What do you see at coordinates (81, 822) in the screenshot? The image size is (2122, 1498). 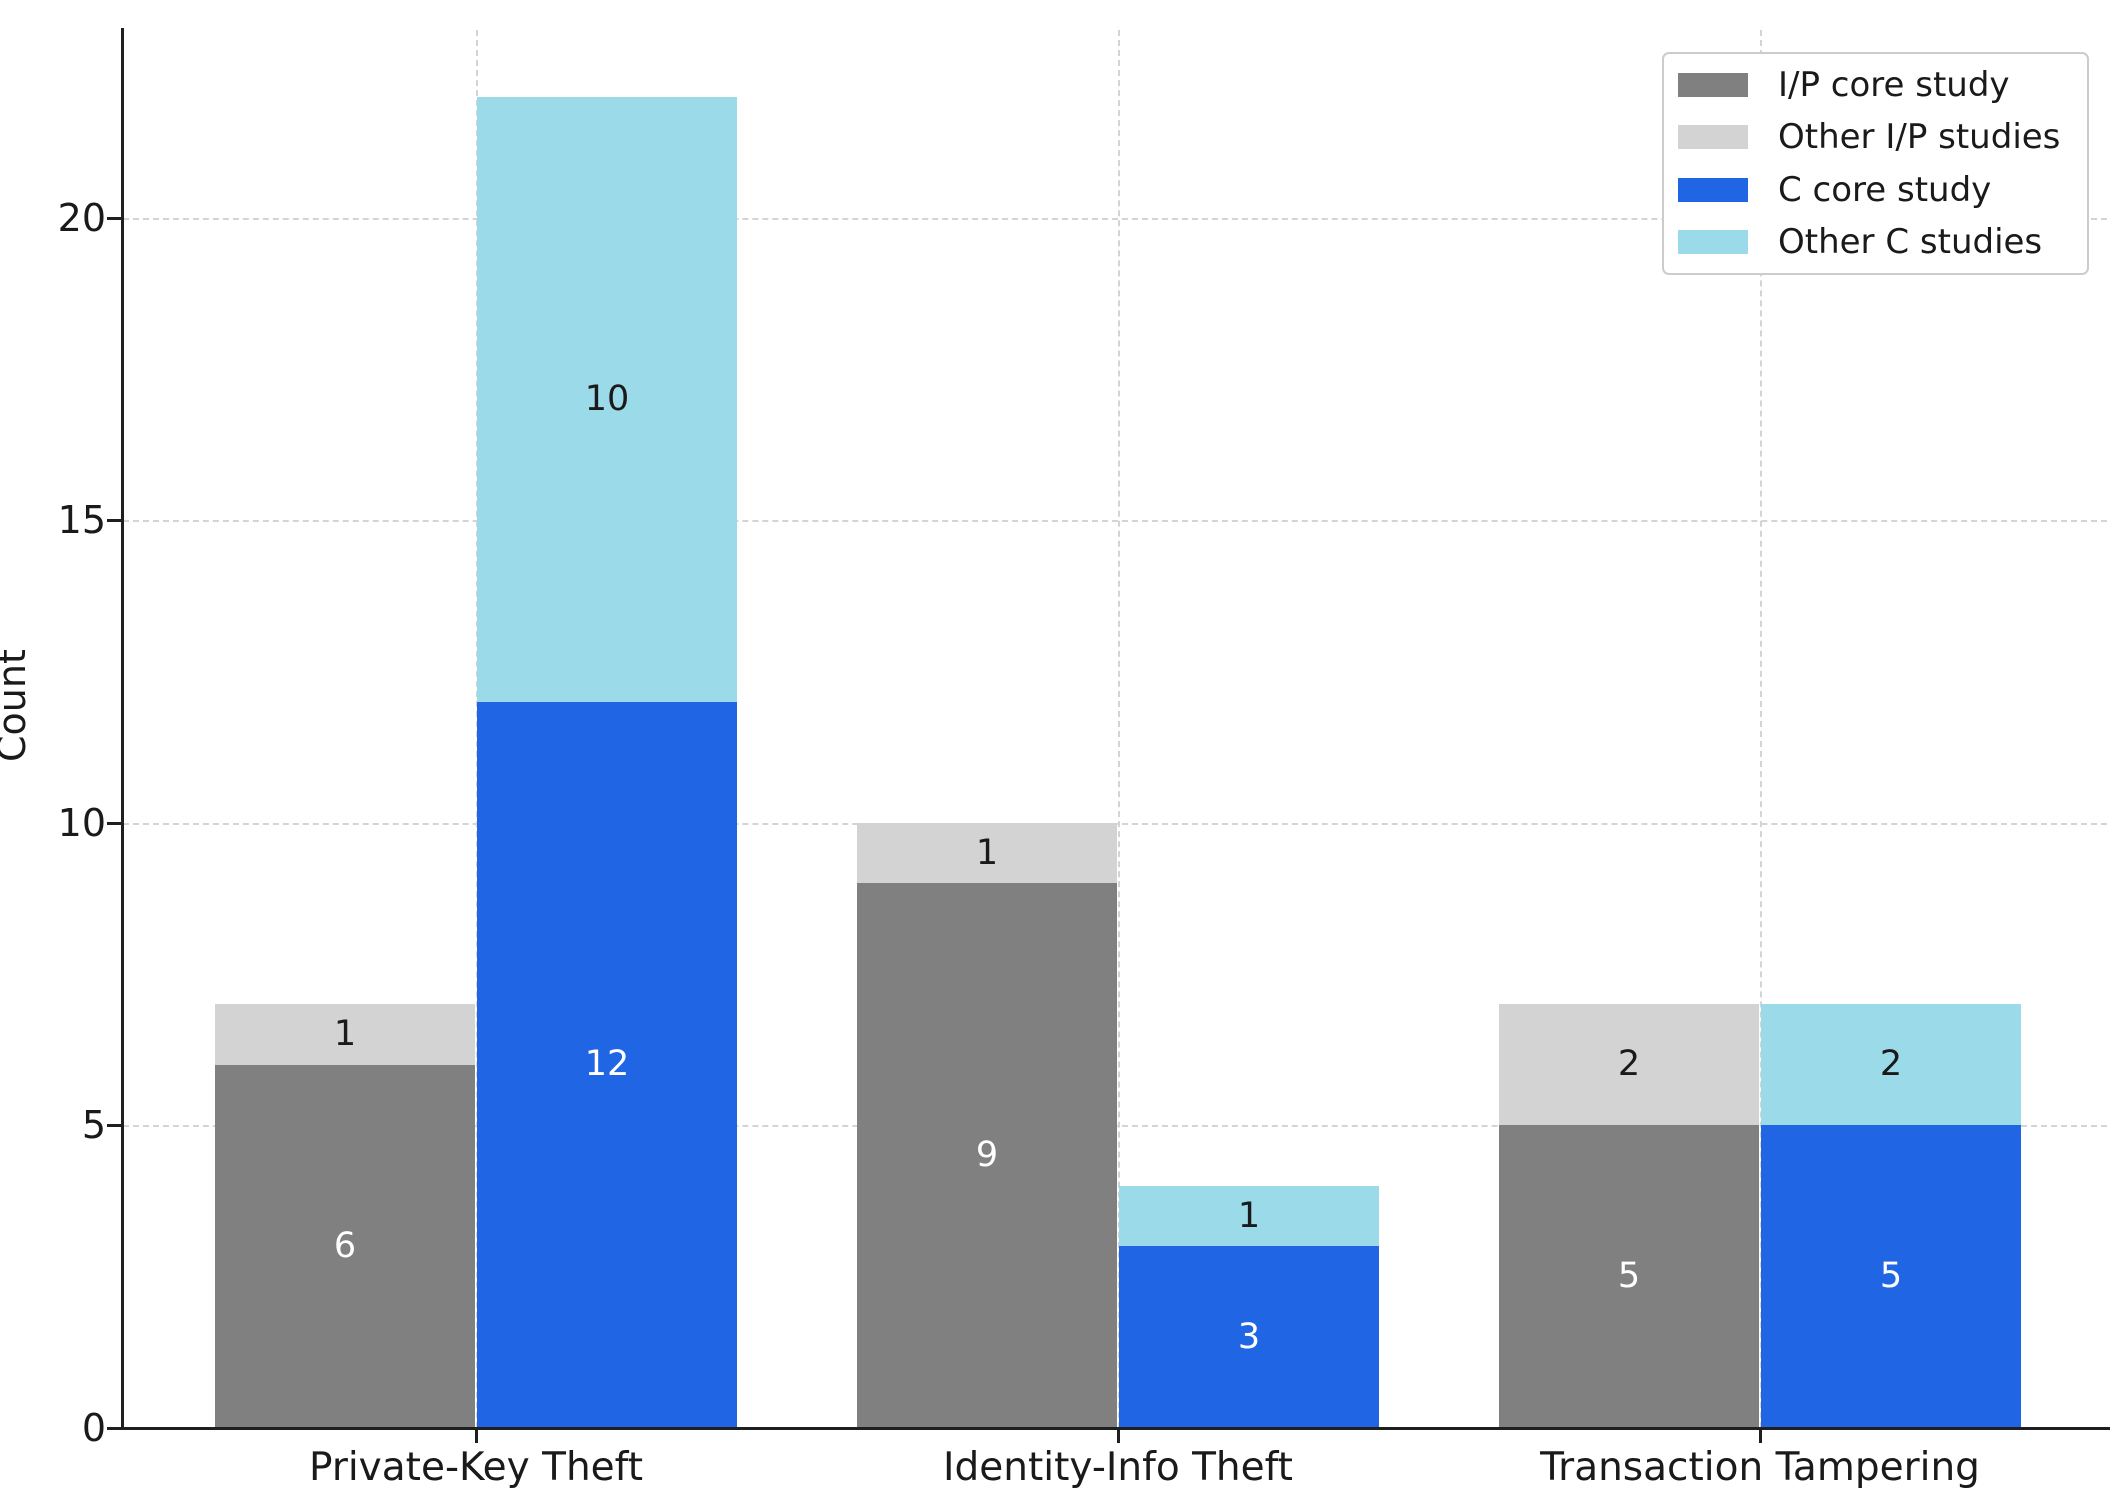 I see `y-tick-label: 10` at bounding box center [81, 822].